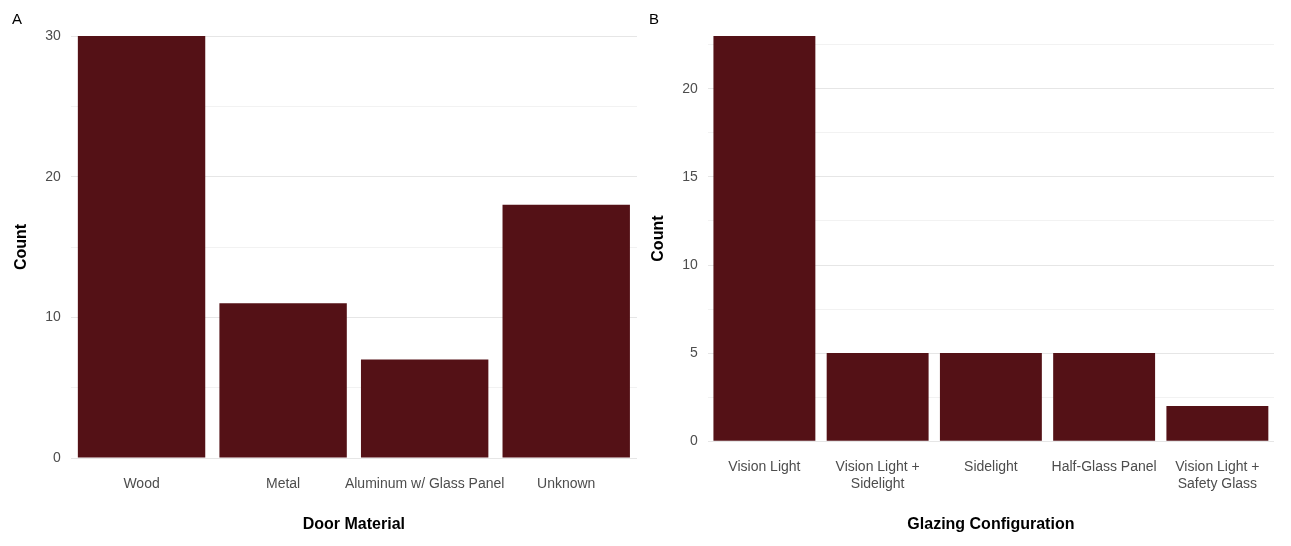  Describe the element at coordinates (1104, 466) in the screenshot. I see `x-tick-label: Half-Glass Panel` at that location.